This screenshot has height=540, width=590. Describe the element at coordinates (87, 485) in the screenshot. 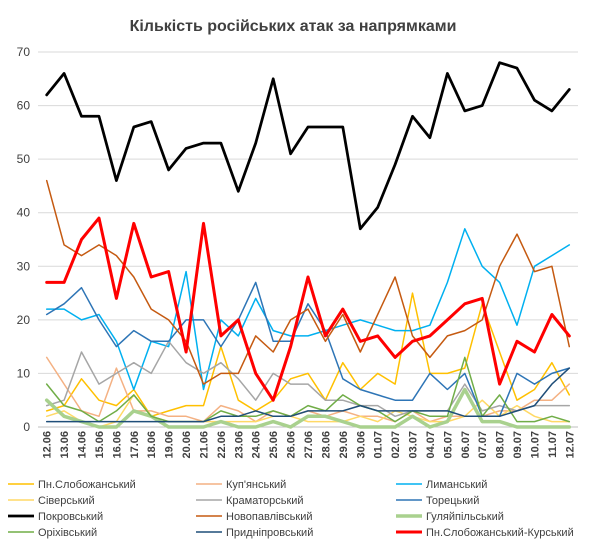

I see `legend-label: Пн.Слобожанський` at that location.